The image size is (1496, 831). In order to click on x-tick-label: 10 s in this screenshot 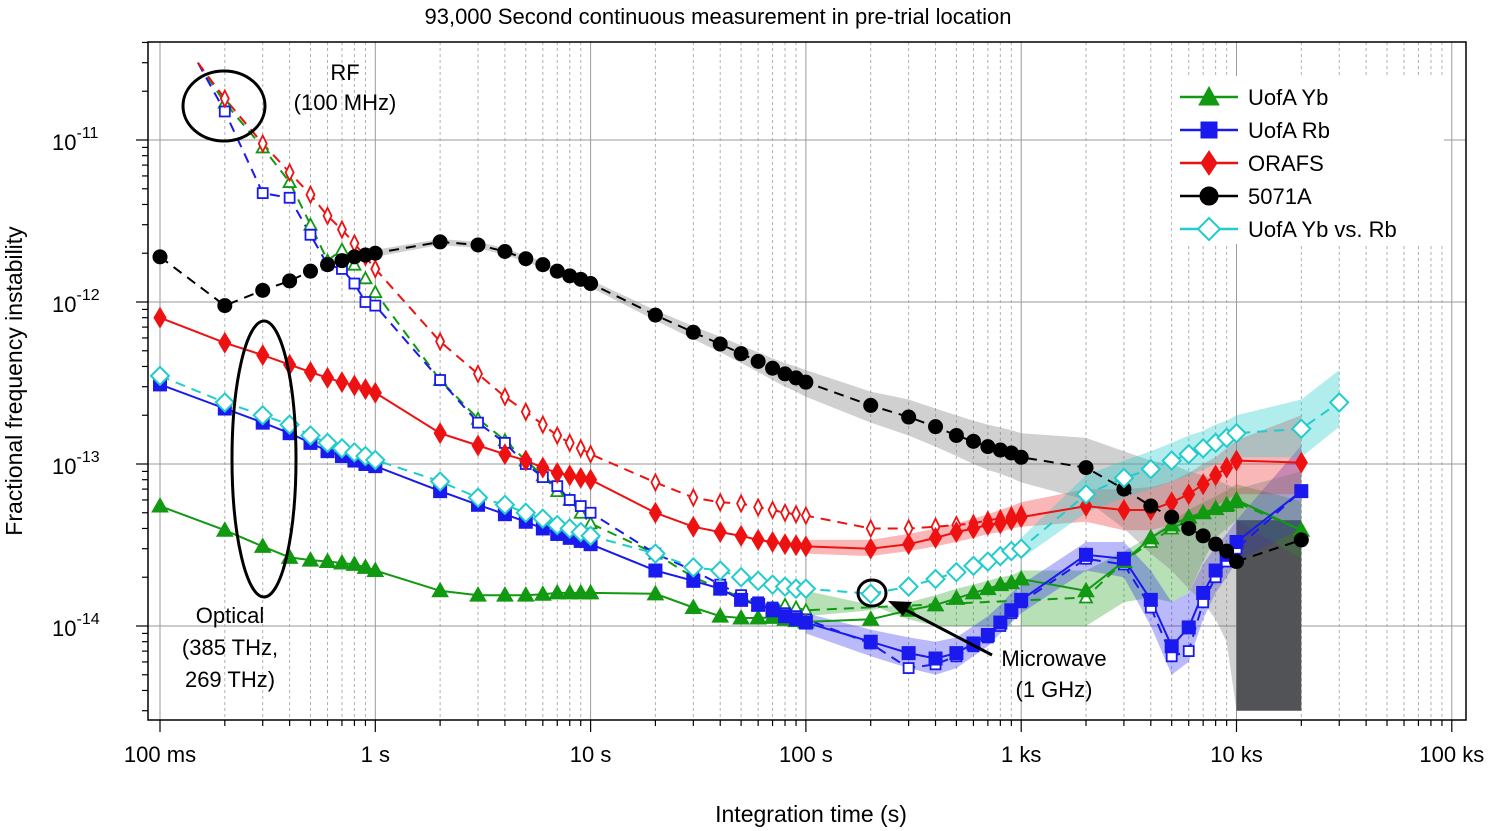, I will do `click(591, 754)`.